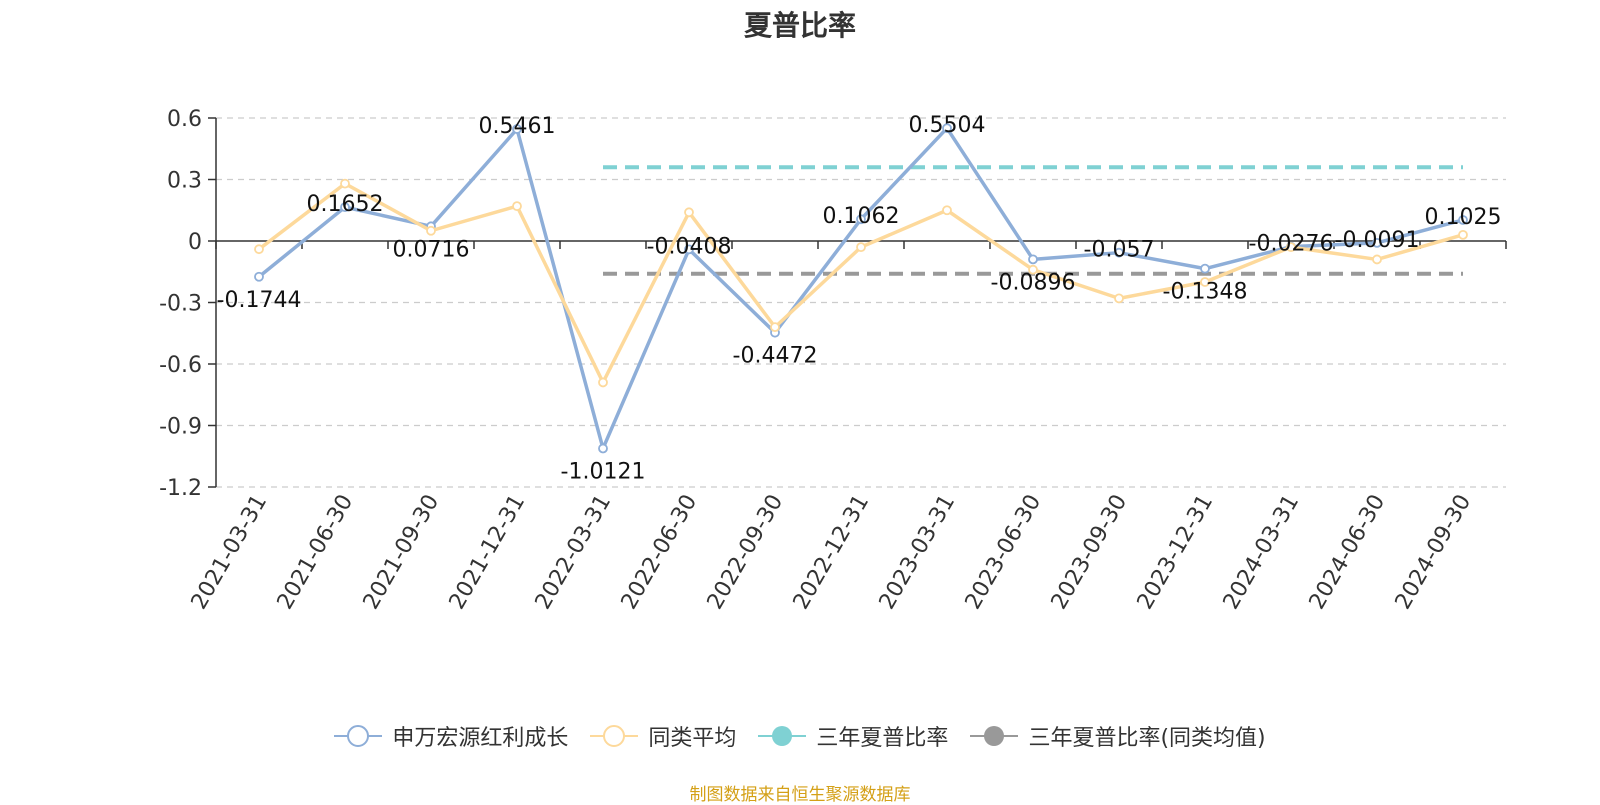 The image size is (1600, 805). What do you see at coordinates (800, 795) in the screenshot?
I see `source-note: 制图数据来自恒生聚源数据库` at bounding box center [800, 795].